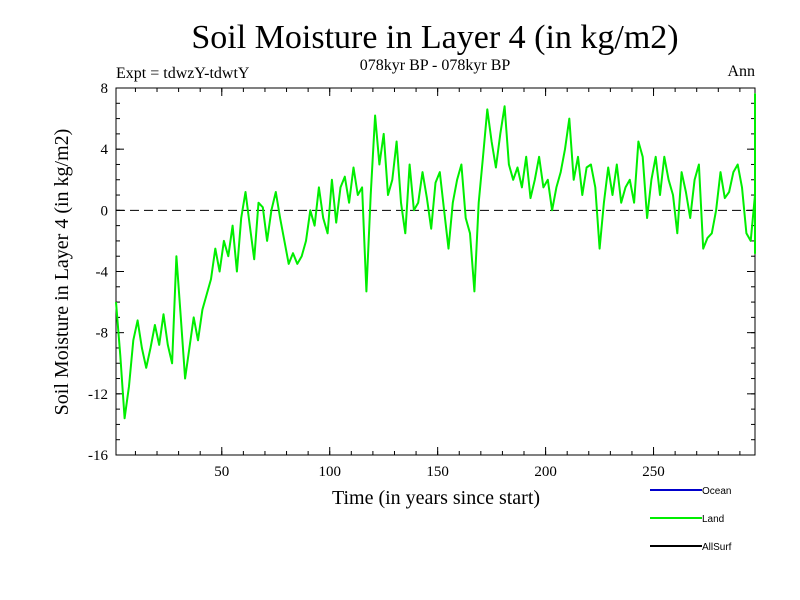 The image size is (800, 600). What do you see at coordinates (653, 472) in the screenshot?
I see `x-tick-label: 250` at bounding box center [653, 472].